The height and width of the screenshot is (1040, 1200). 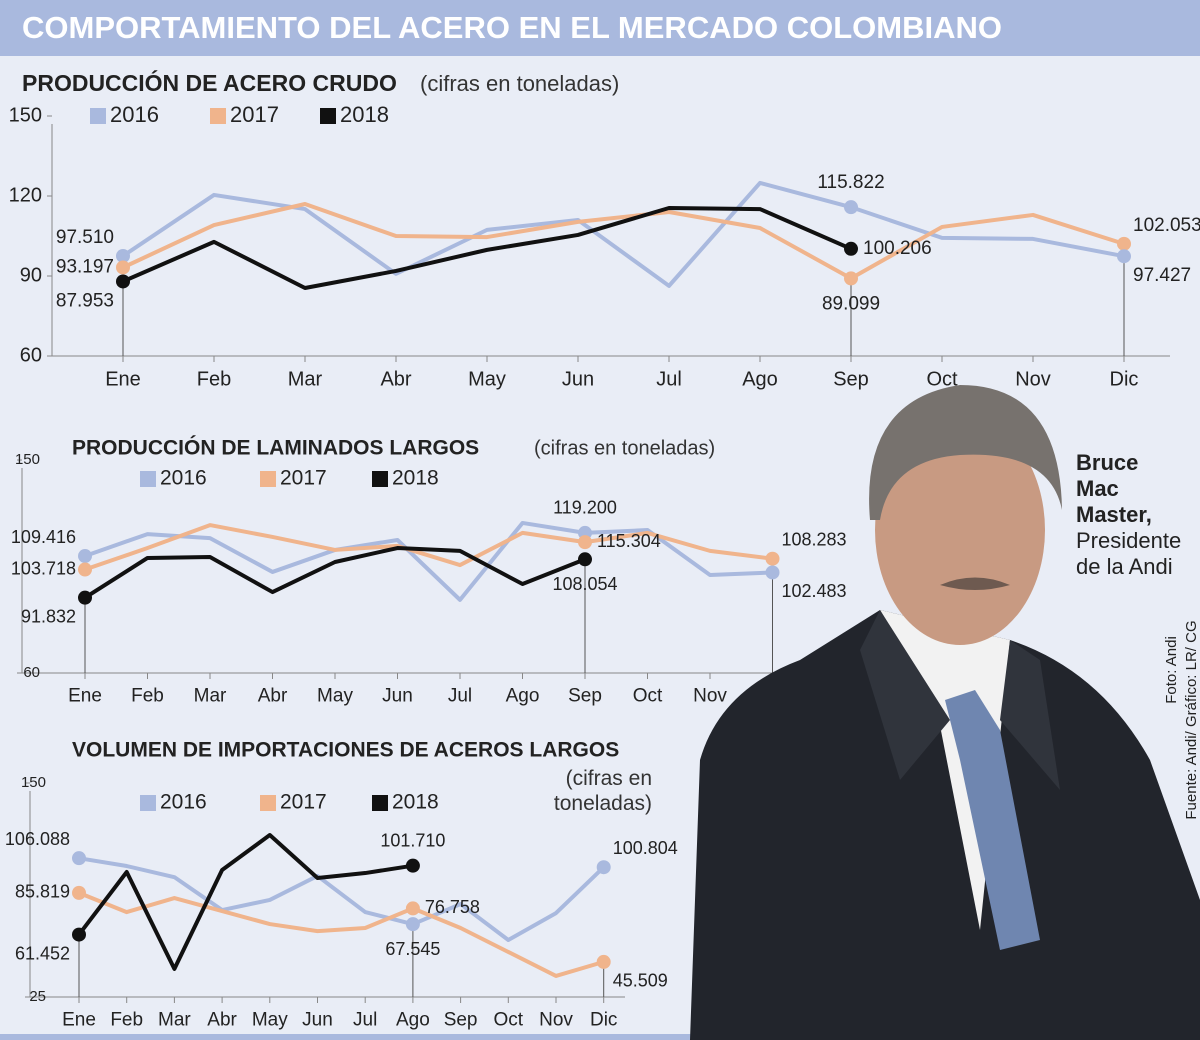 I want to click on photo-credit: Foto: Andi, so click(x=1171, y=670).